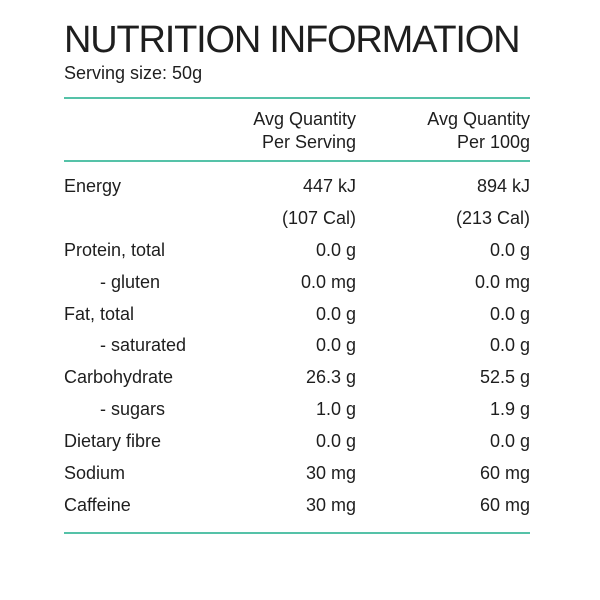 The width and height of the screenshot is (600, 600). What do you see at coordinates (93, 186) in the screenshot?
I see `row-label: Energy` at bounding box center [93, 186].